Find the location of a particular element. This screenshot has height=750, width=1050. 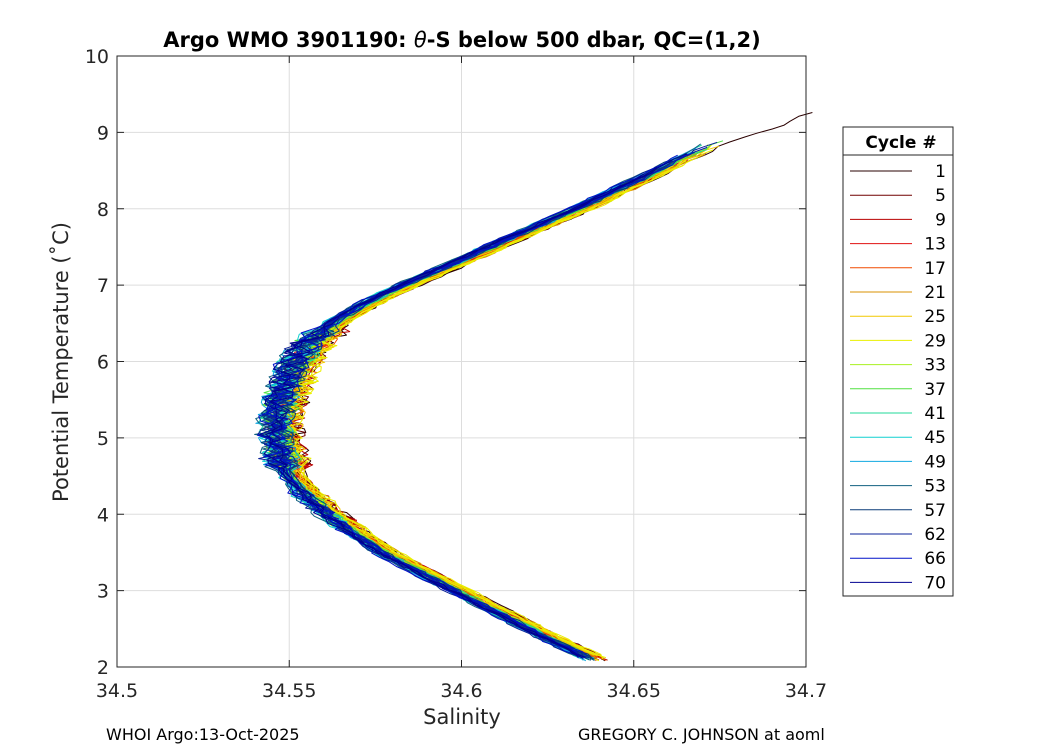

legend-label: 45 is located at coordinates (935, 438).